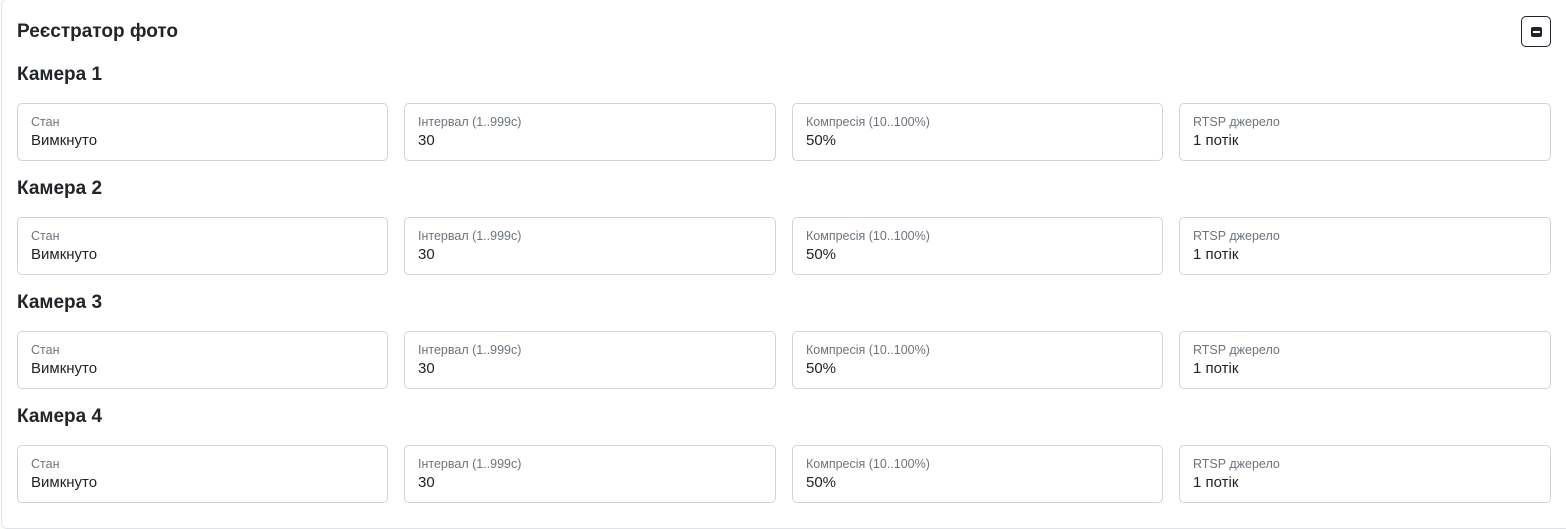  Describe the element at coordinates (60, 302) in the screenshot. I see `camera-heading: Камера 3` at that location.